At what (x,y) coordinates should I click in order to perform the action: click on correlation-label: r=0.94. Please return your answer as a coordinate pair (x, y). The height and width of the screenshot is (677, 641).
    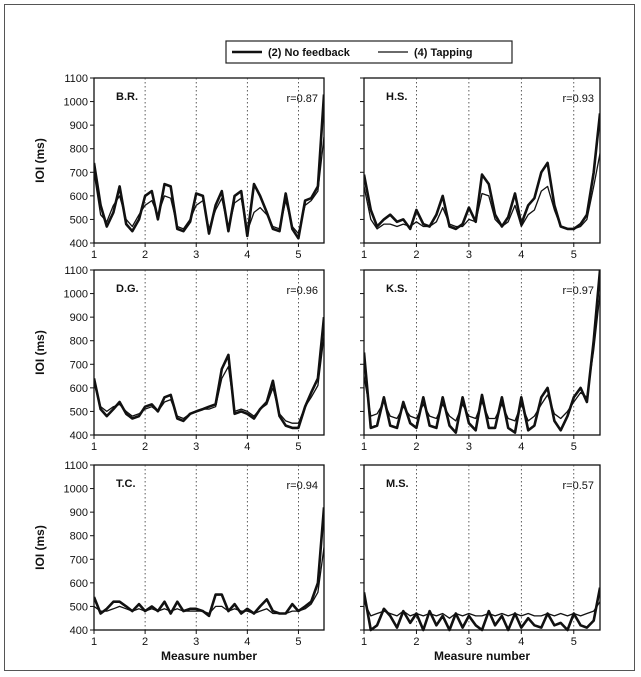
    Looking at the image, I should click on (303, 486).